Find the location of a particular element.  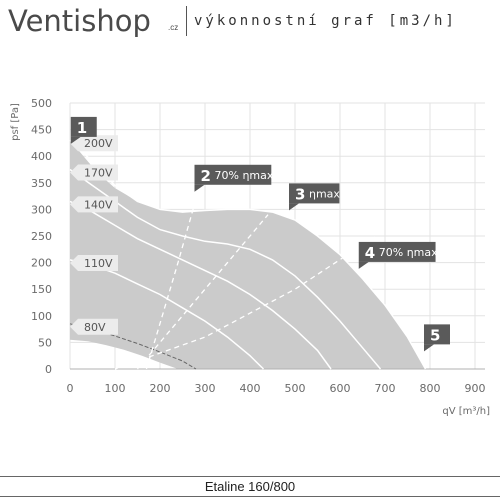

voltage-label-140v: 140V is located at coordinates (94, 204).